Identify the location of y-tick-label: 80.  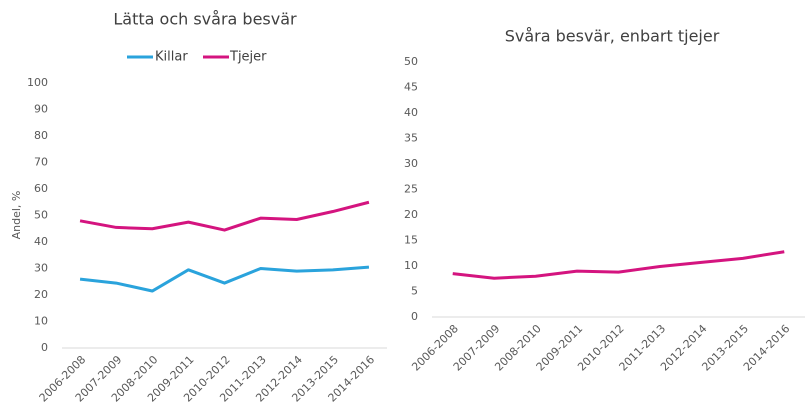
(41, 135).